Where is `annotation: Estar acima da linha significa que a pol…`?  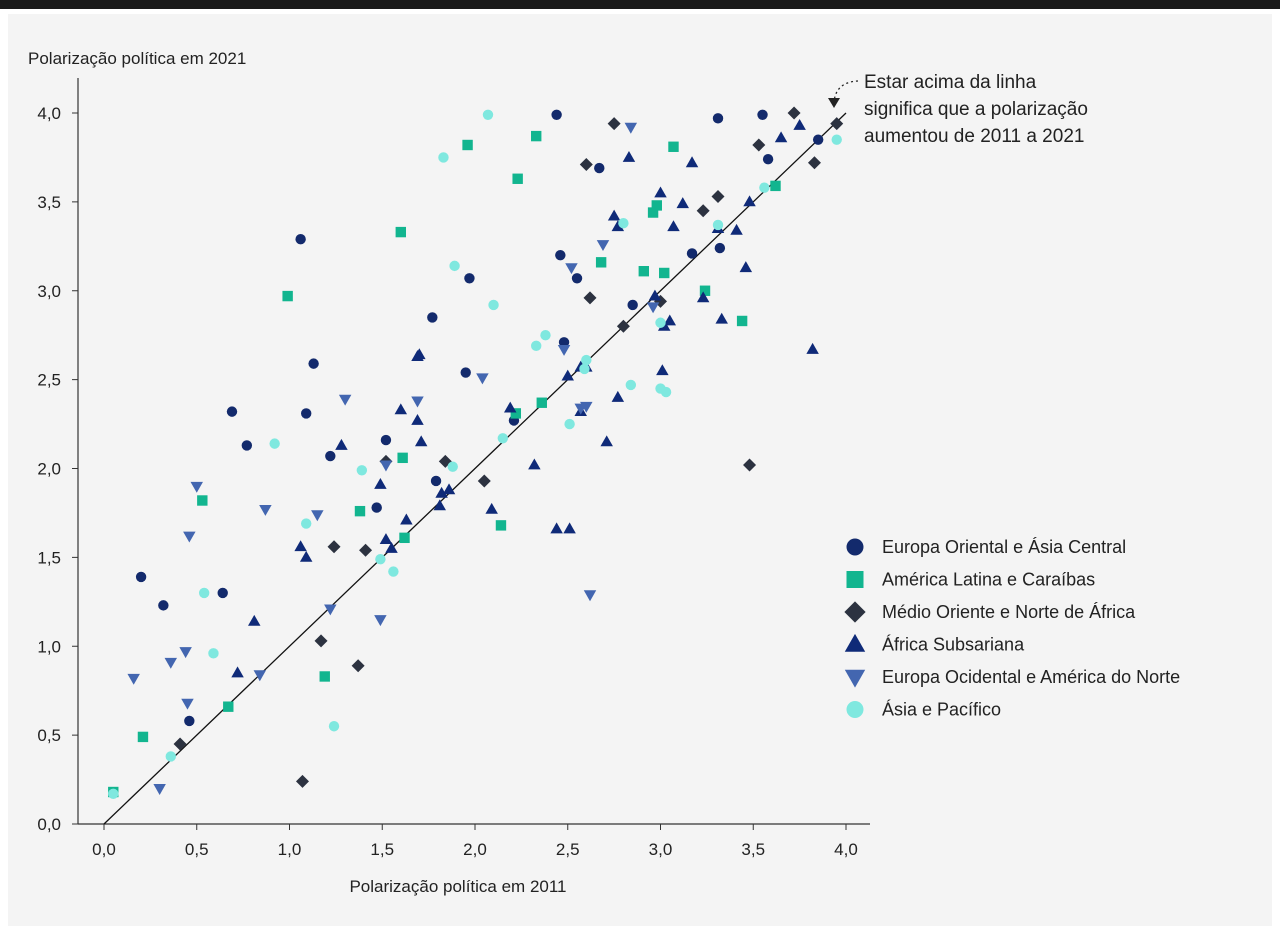 annotation: Estar acima da linha significa que a pol… is located at coordinates (958, 109).